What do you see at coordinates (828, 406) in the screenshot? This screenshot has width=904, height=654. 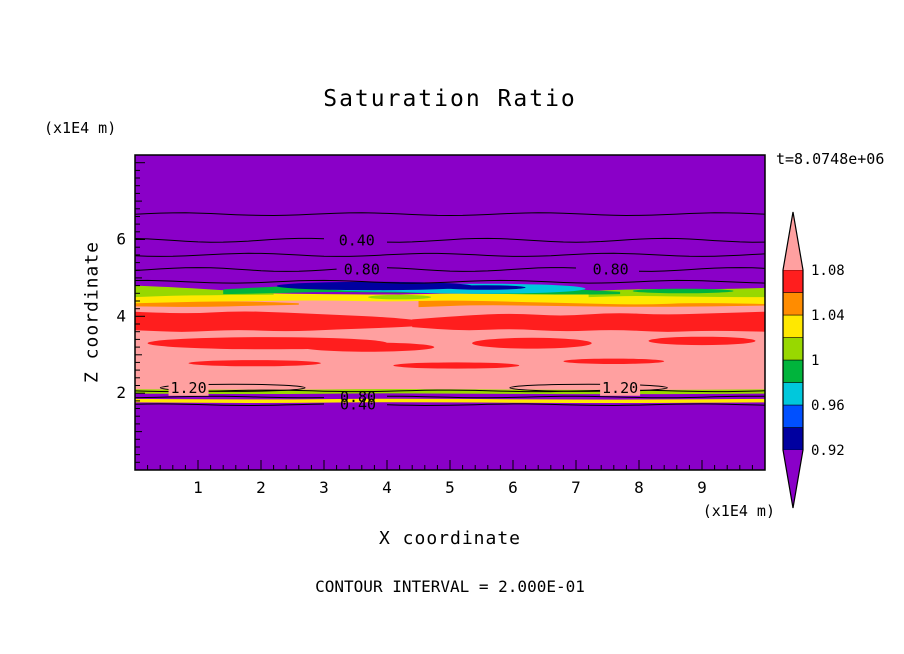 I see `svg-text: 0.96` at bounding box center [828, 406].